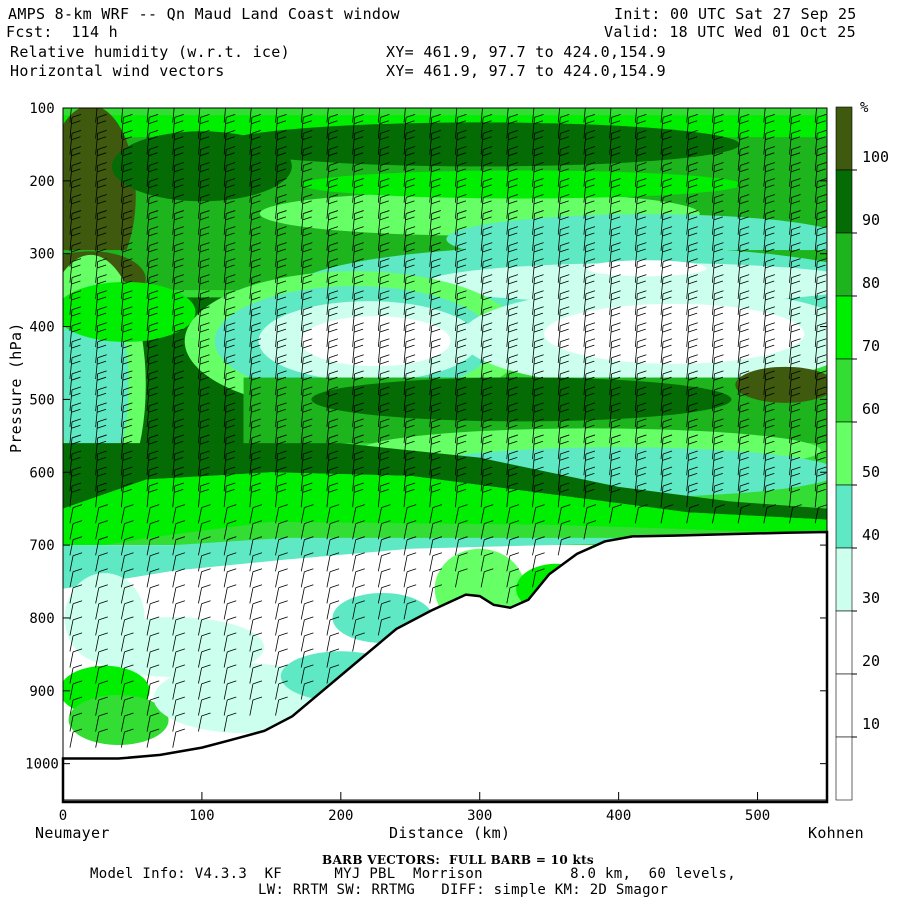  Describe the element at coordinates (757, 816) in the screenshot. I see `x-tick-label: 500` at that location.